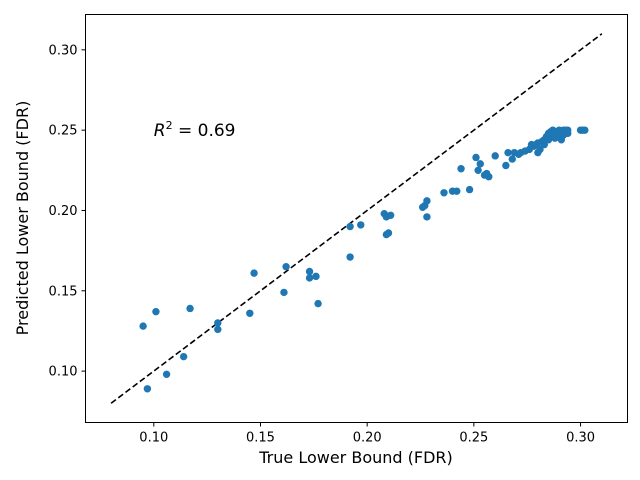 This screenshot has width=640, height=480. Describe the element at coordinates (63, 50) in the screenshot. I see `y-tick-label: 0.30` at that location.